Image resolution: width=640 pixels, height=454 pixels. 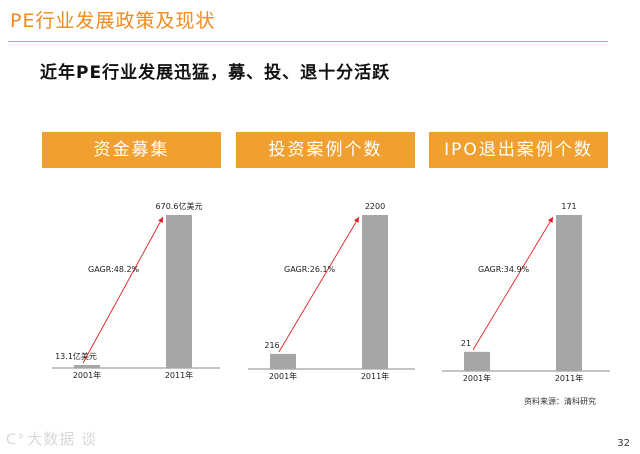 I want to click on investments-growth-arrow, so click(x=319, y=284).